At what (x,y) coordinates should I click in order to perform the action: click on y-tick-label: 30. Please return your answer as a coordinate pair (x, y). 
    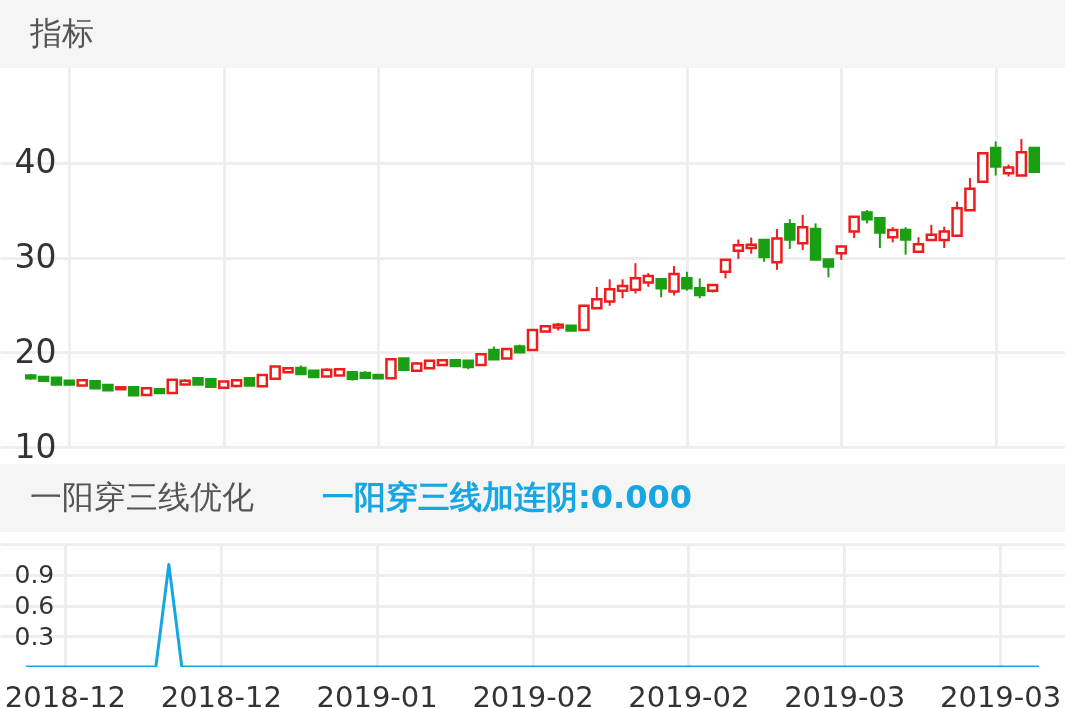
    Looking at the image, I should click on (35, 256).